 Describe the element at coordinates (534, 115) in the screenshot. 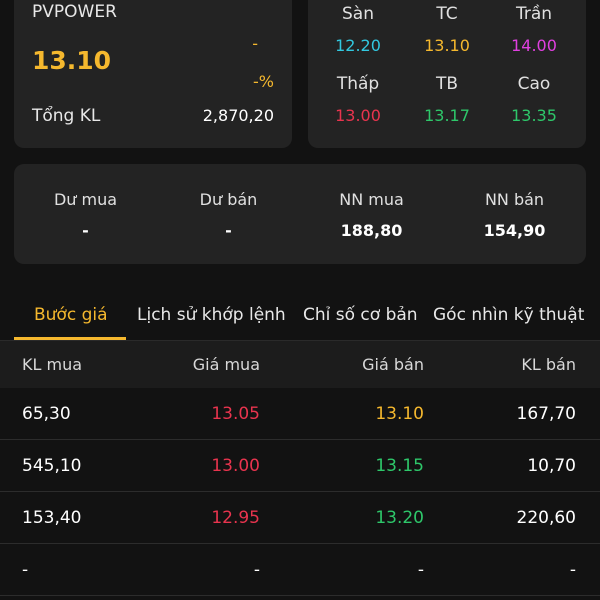

I see `high-value: 13.35` at that location.